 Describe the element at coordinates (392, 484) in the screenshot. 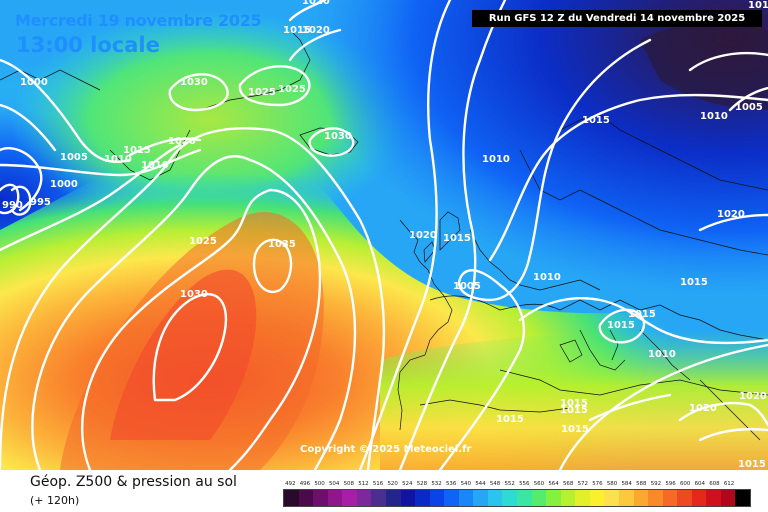

I see `legend-tick: 520` at that location.